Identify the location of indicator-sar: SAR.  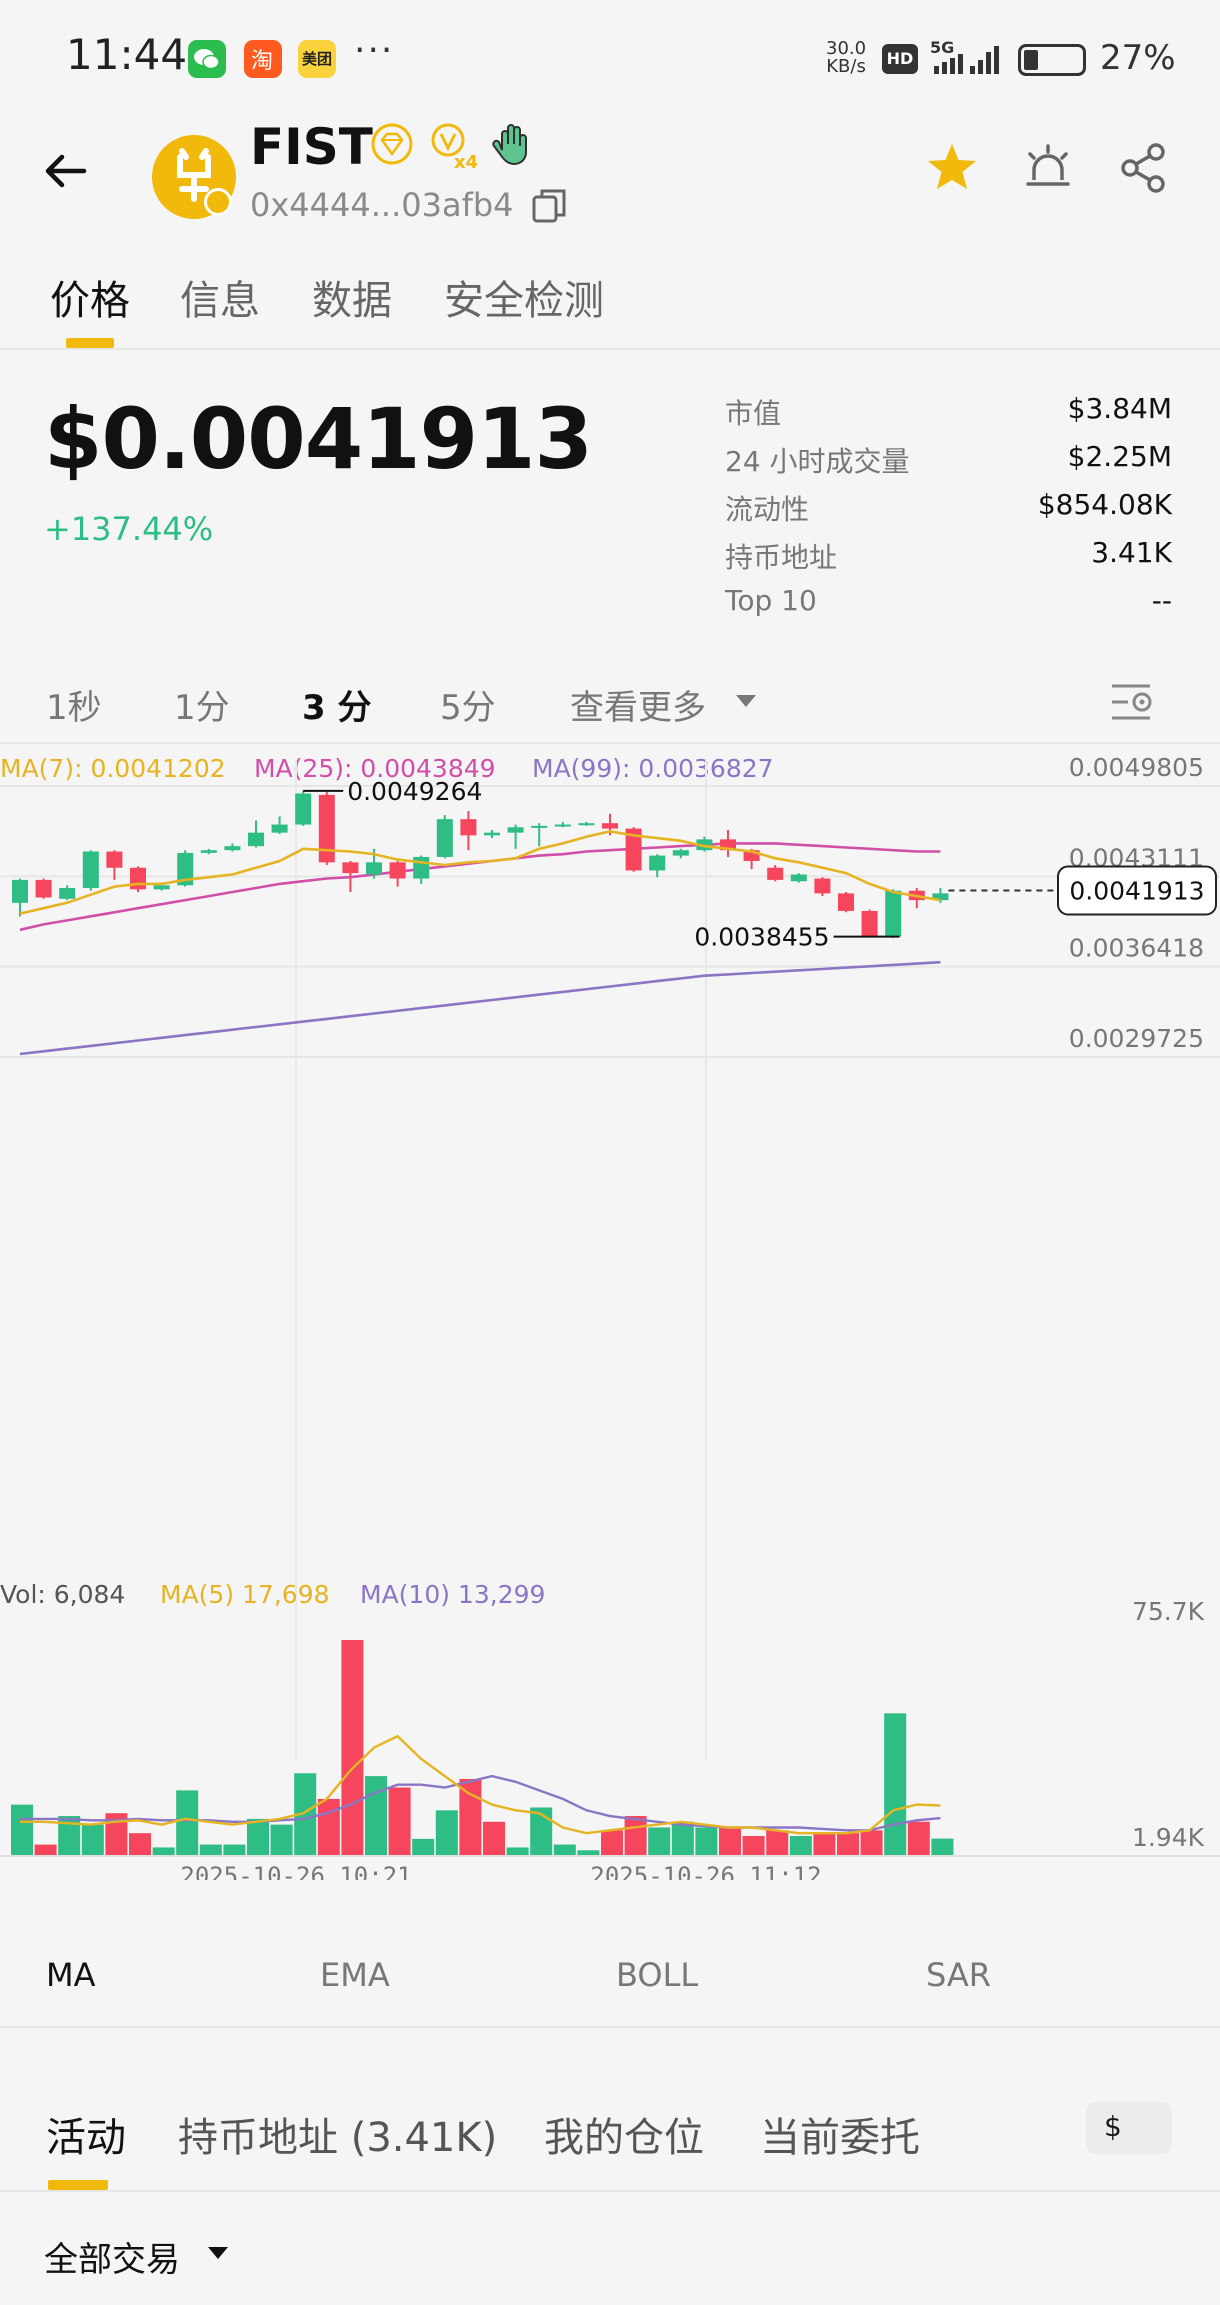
(959, 1975).